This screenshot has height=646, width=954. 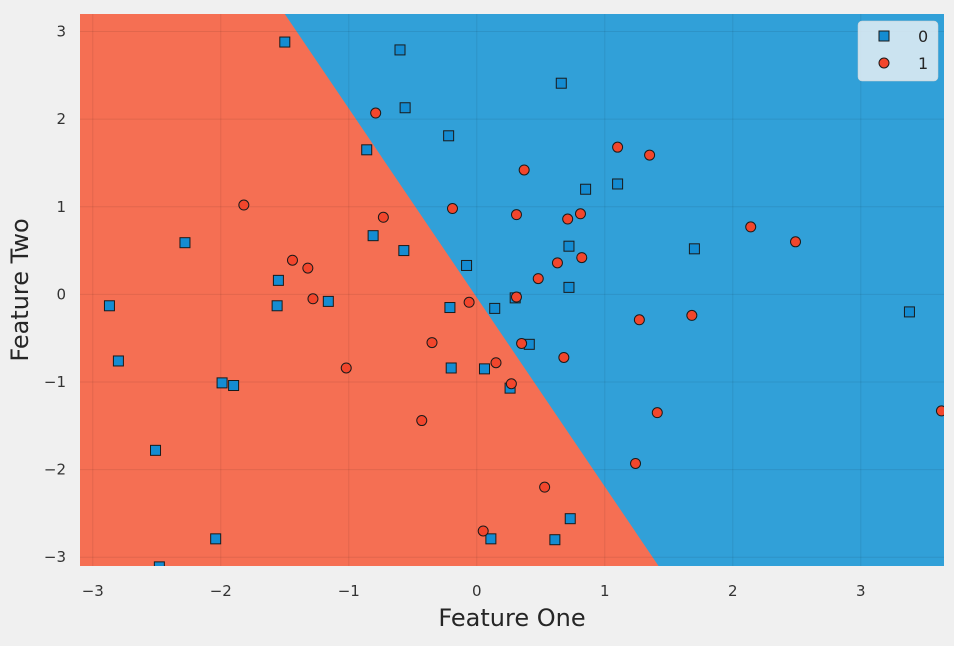 I want to click on y-tick-label: 1, so click(x=61, y=207).